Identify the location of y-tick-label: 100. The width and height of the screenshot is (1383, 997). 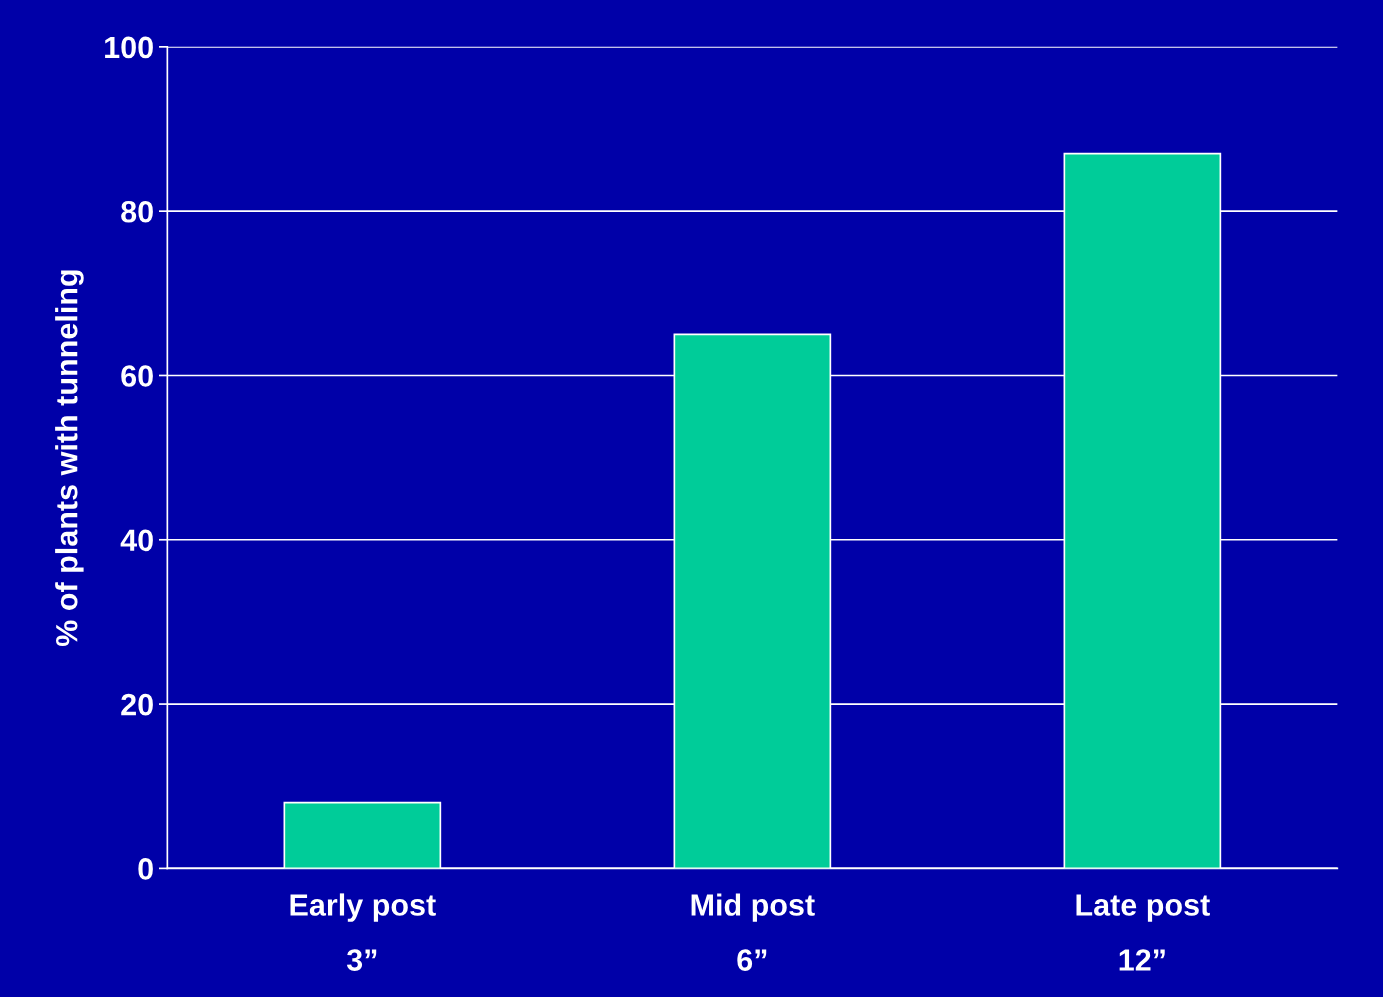
(129, 47).